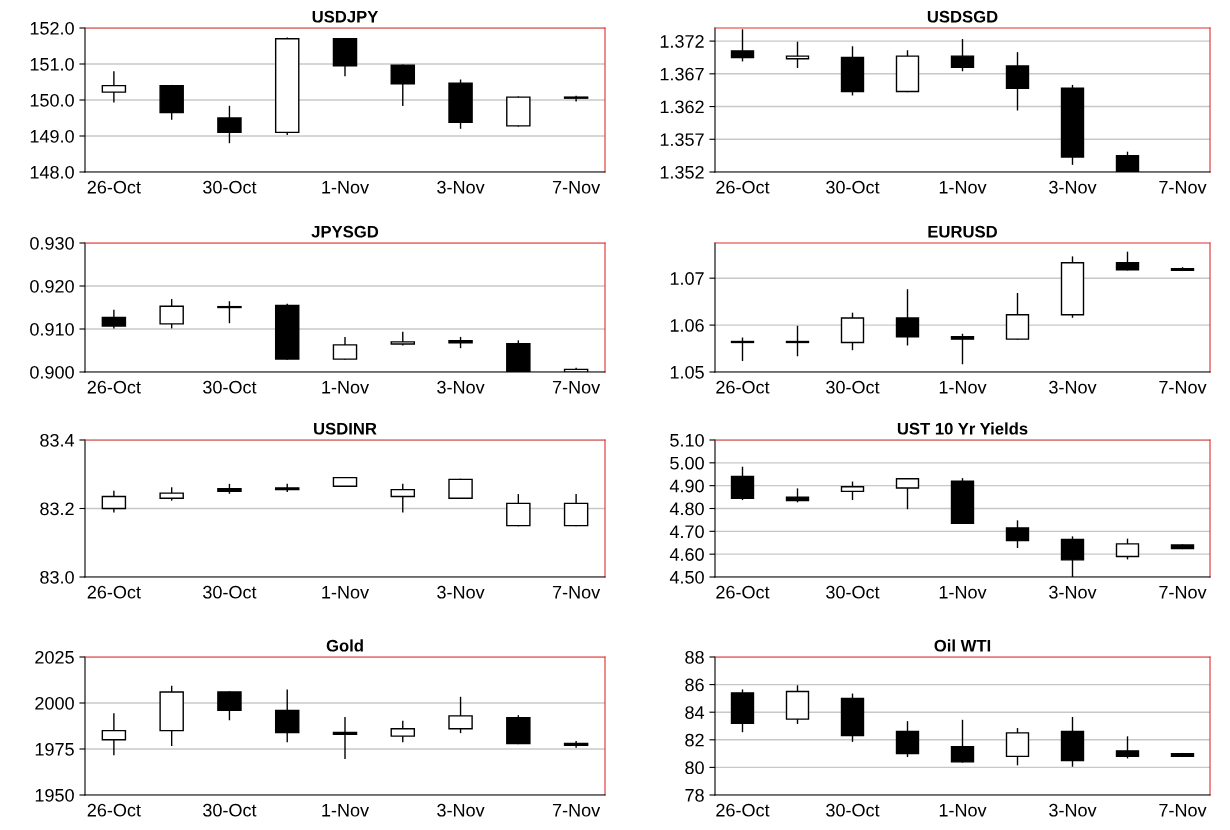 The width and height of the screenshot is (1230, 830). What do you see at coordinates (687, 325) in the screenshot?
I see `y-tick-label: 1.06` at bounding box center [687, 325].